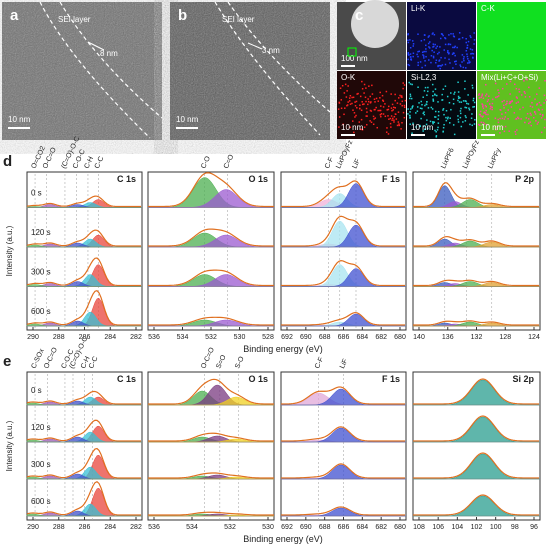  What do you see at coordinates (110, 527) in the screenshot?
I see `x-tick-label: 284` at bounding box center [110, 527].